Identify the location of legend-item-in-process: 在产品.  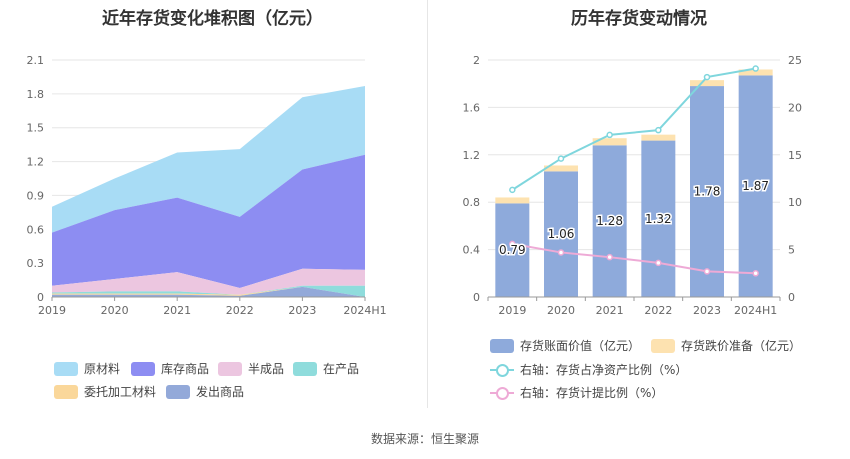
(326, 368).